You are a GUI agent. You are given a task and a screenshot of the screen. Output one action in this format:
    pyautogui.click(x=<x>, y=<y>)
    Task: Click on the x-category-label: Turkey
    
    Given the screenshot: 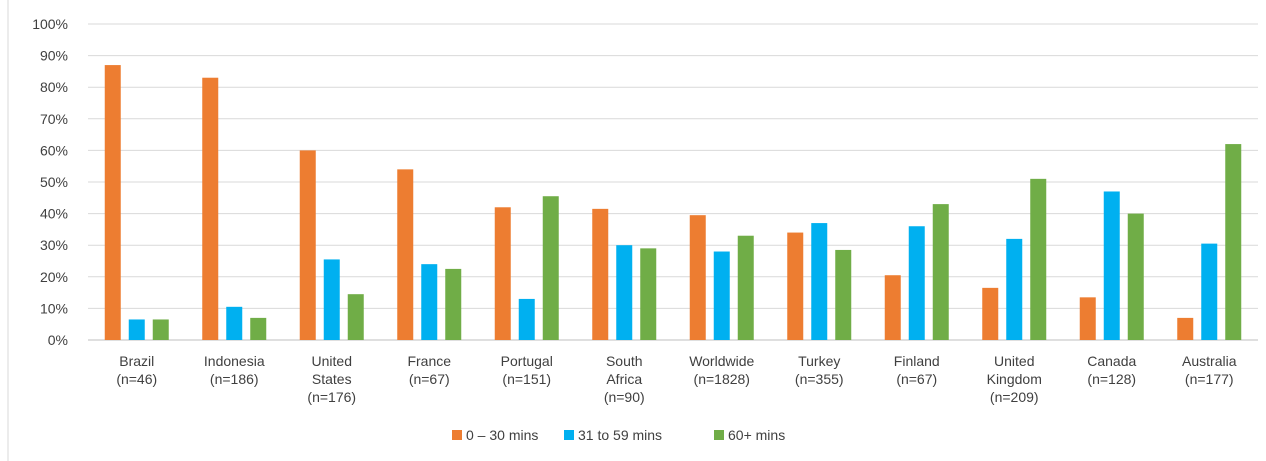 What is the action you would take?
    pyautogui.click(x=819, y=361)
    